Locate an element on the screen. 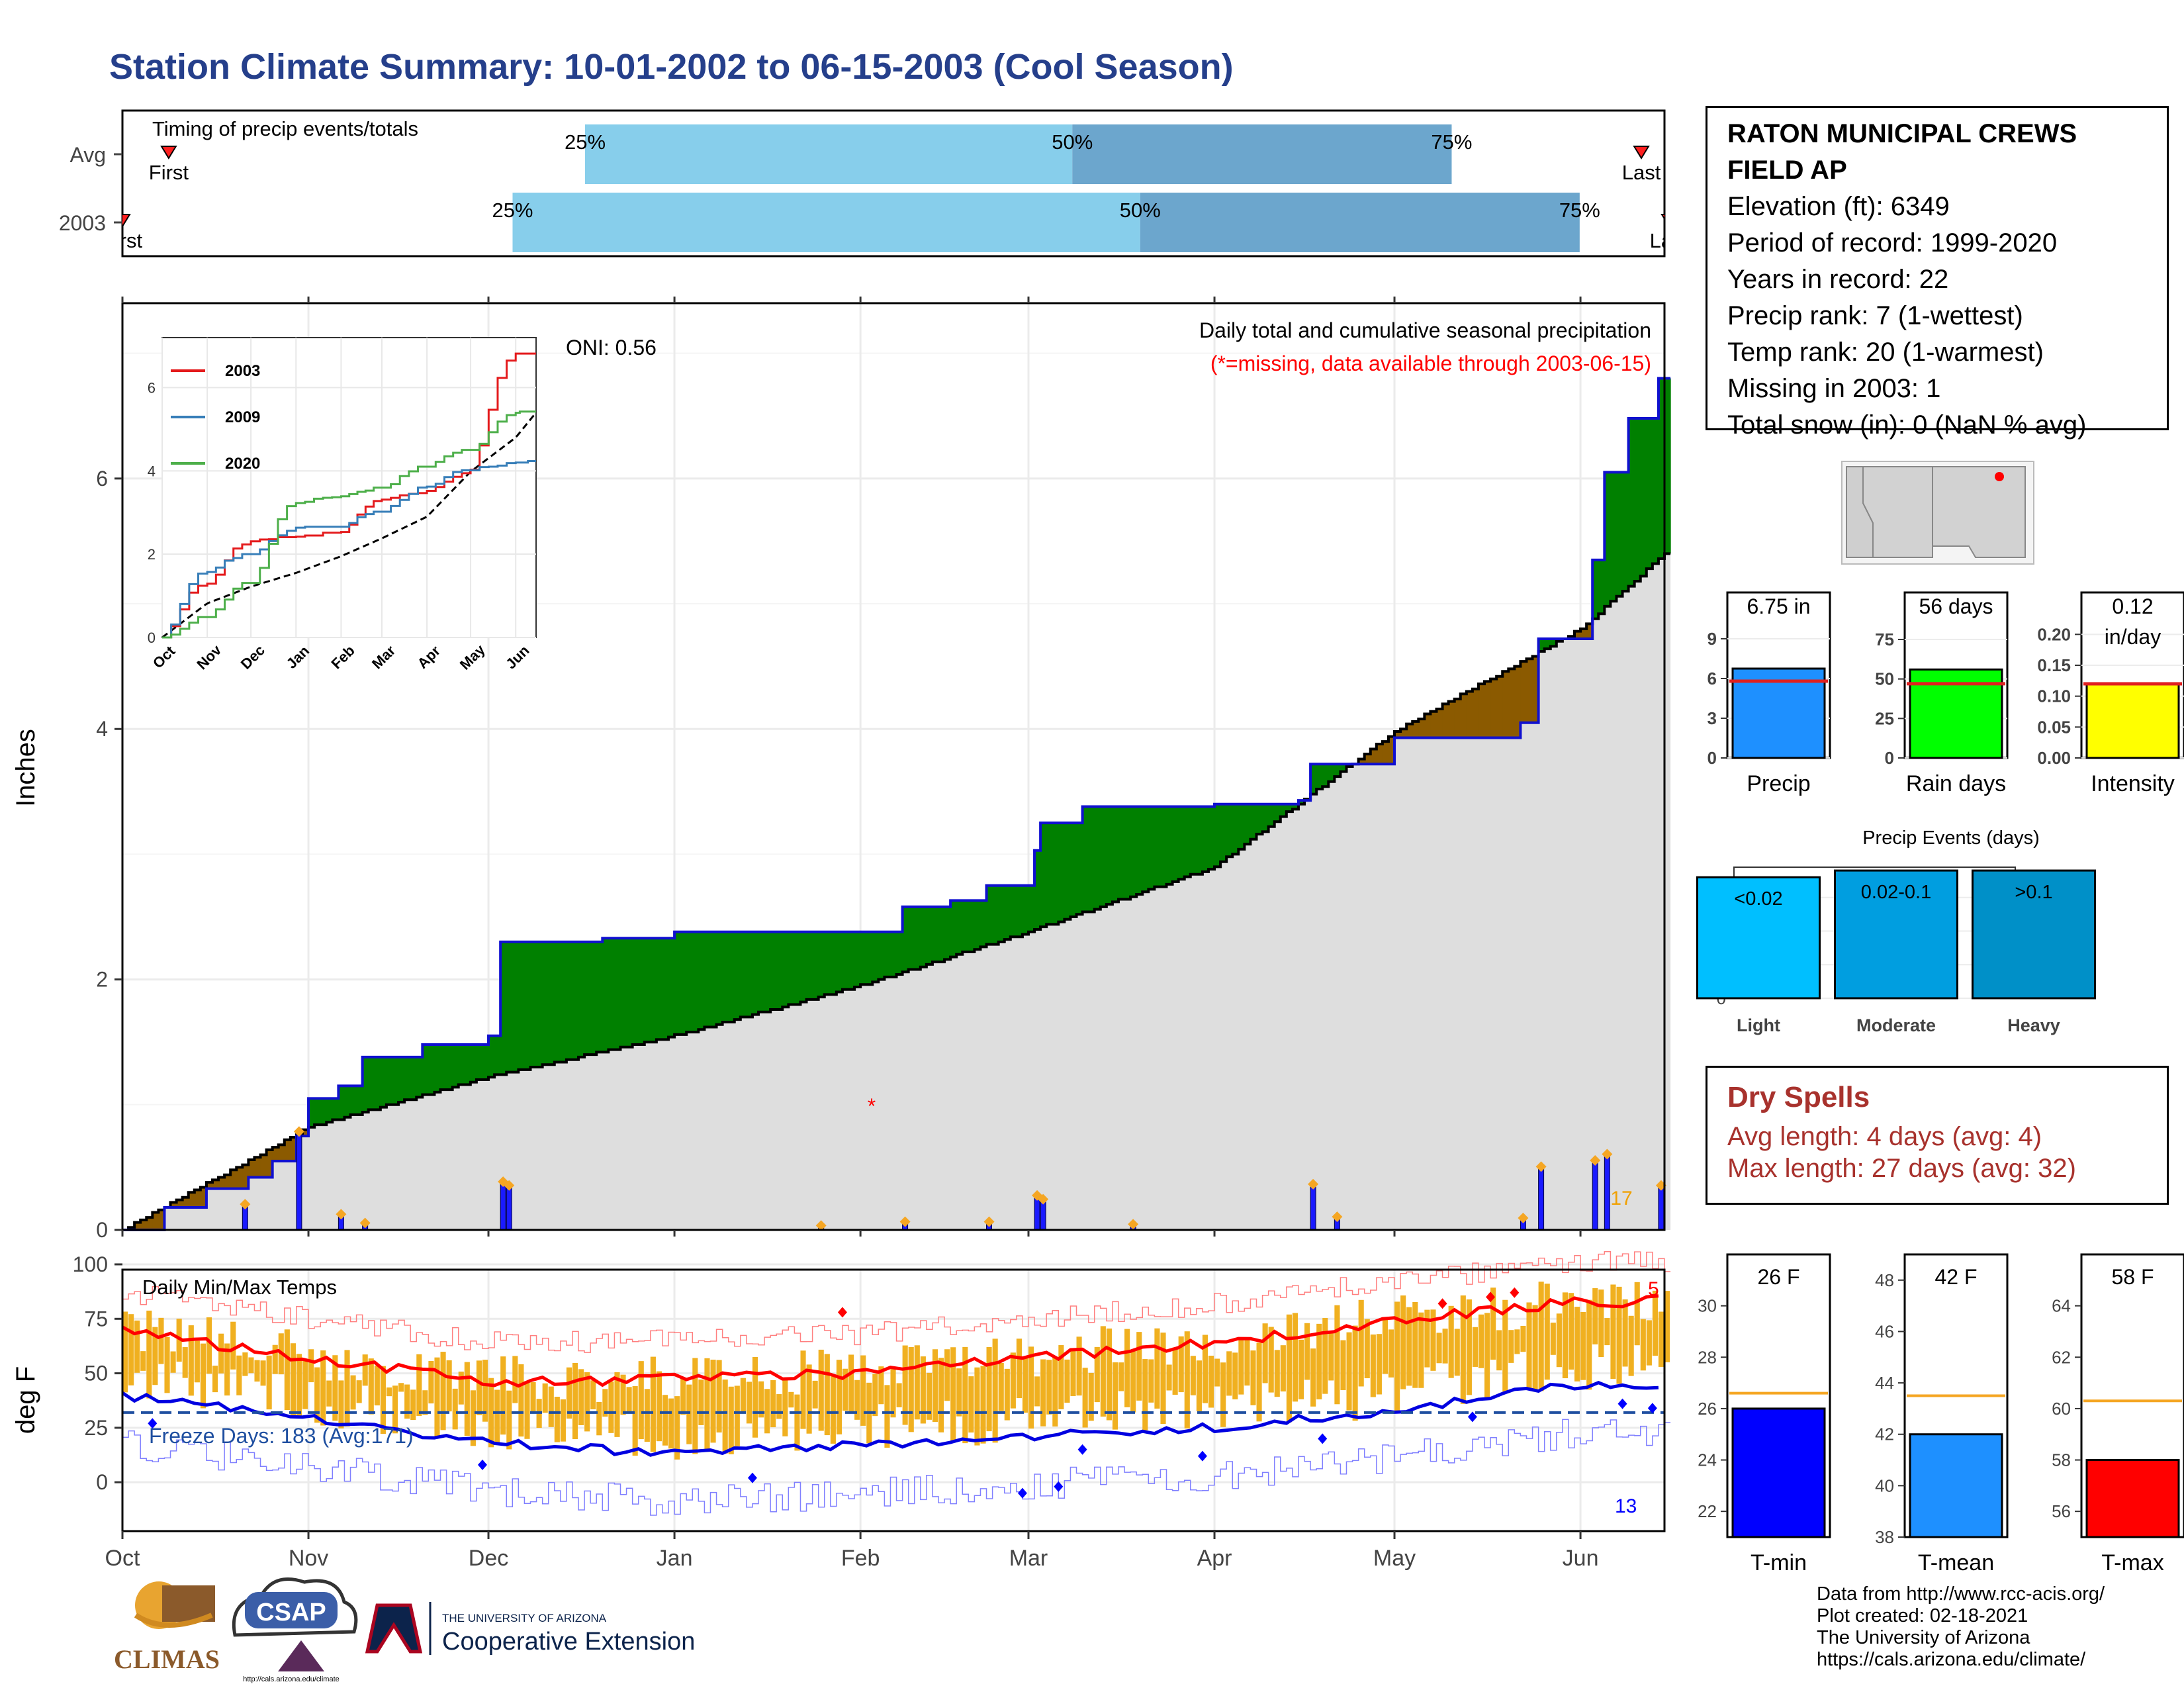 This screenshot has height=1688, width=2184. temp-summary-y-tick-label: 62 is located at coordinates (2061, 1357).